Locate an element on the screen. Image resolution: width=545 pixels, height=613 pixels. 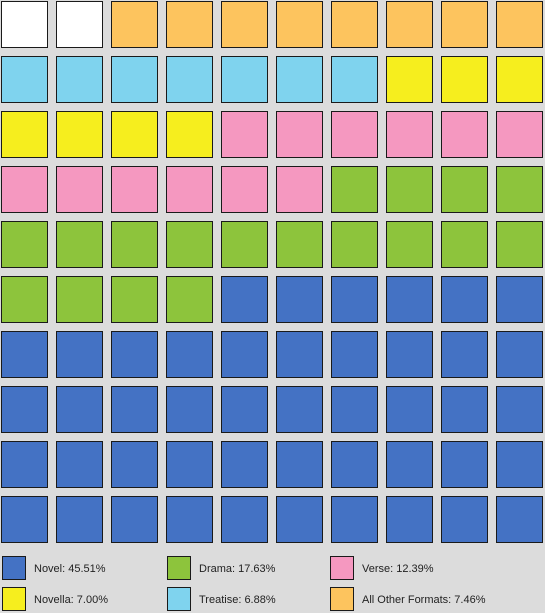
legend-swatch-verse is located at coordinates (342, 568).